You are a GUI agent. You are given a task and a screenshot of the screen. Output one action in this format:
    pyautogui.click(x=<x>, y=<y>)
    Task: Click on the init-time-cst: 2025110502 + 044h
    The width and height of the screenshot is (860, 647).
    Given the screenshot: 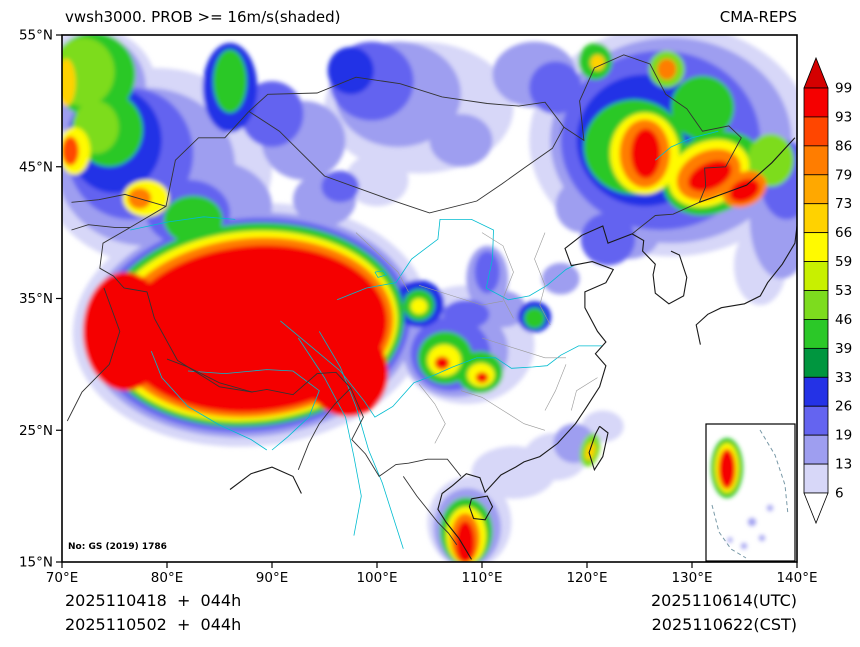 What is the action you would take?
    pyautogui.click(x=153, y=624)
    